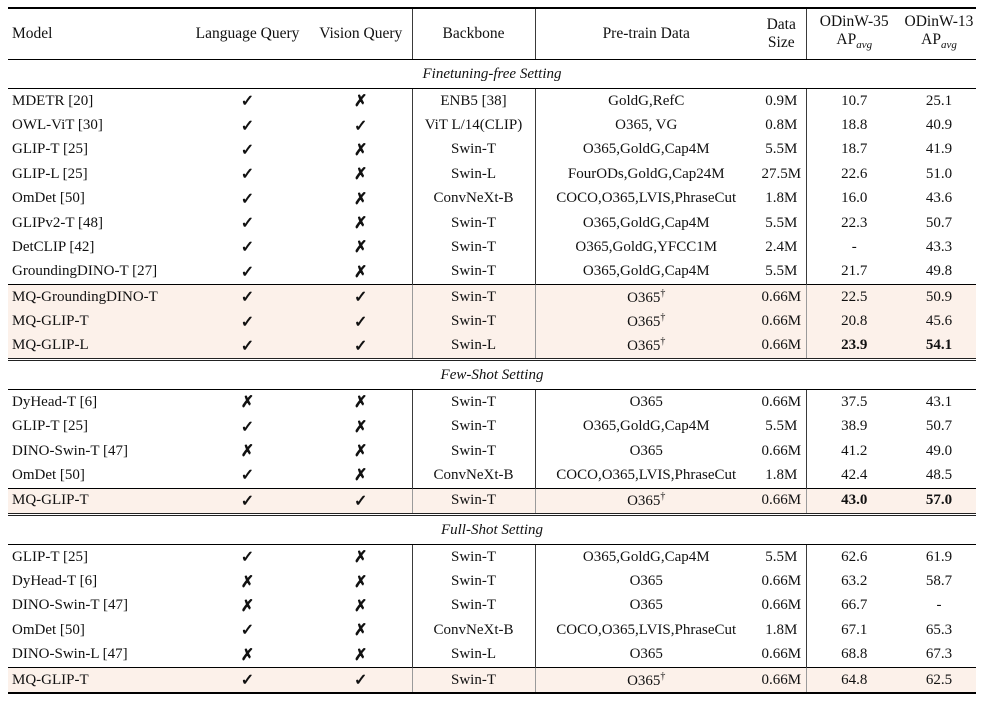 The image size is (984, 717). I want to click on section-title-row: Few-Shot Setting, so click(492, 374).